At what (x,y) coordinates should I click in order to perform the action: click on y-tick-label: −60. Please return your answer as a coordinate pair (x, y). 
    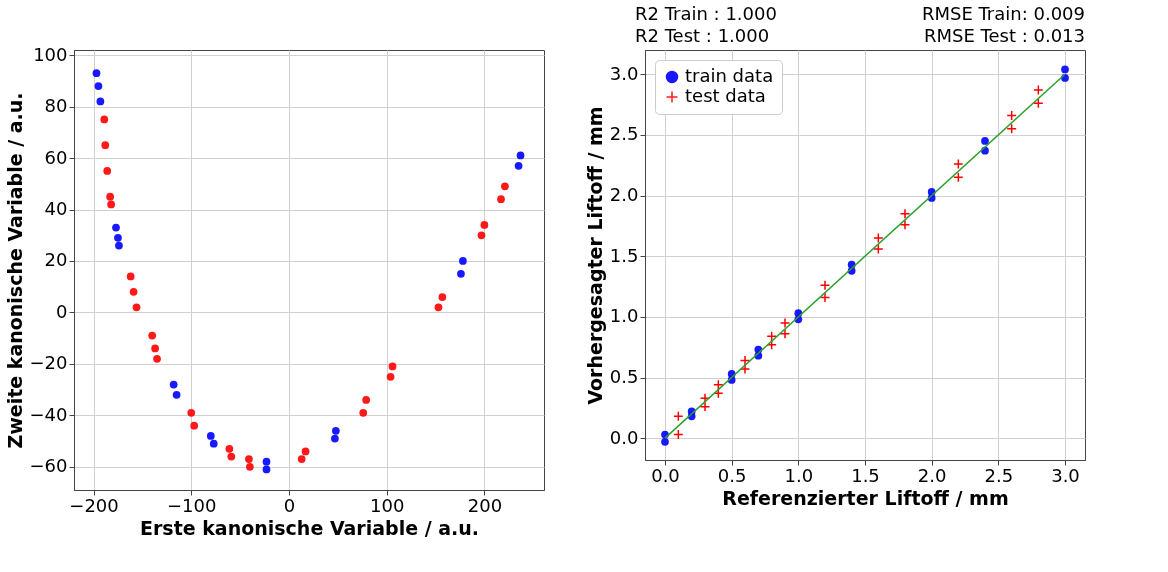
    Looking at the image, I should click on (48, 466).